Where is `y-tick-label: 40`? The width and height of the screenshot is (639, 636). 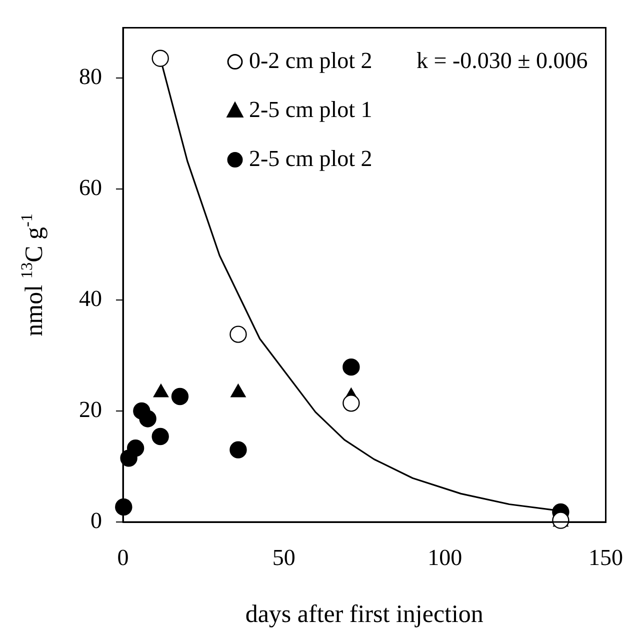
y-tick-label: 40 is located at coordinates (90, 298).